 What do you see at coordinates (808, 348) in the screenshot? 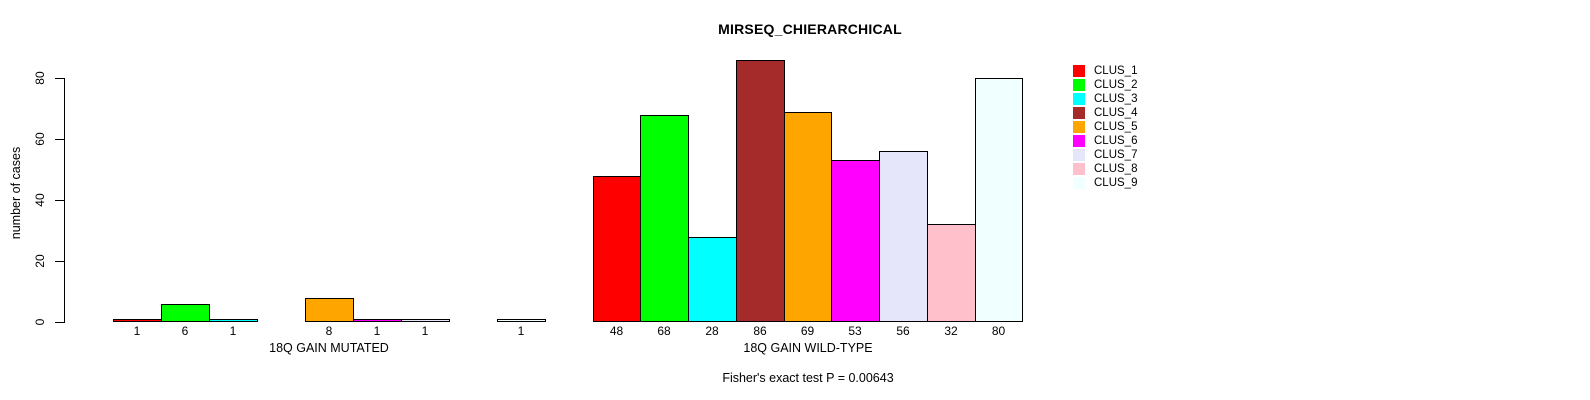
I see `x-axis-label-wild-type: 18Q GAIN WILD-TYPE` at bounding box center [808, 348].